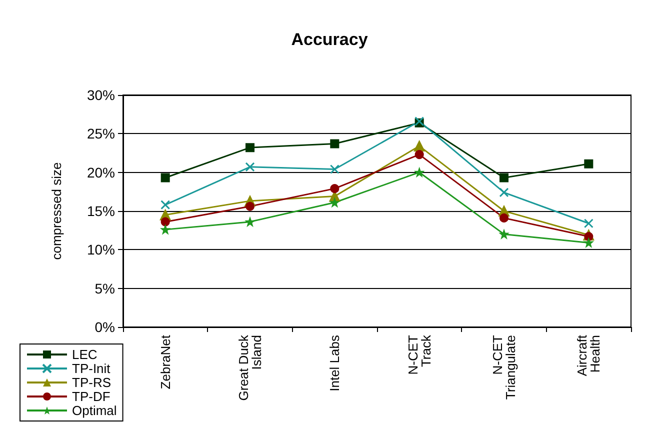  Describe the element at coordinates (165, 362) in the screenshot. I see `x-tick-label: ZebraNet` at that location.